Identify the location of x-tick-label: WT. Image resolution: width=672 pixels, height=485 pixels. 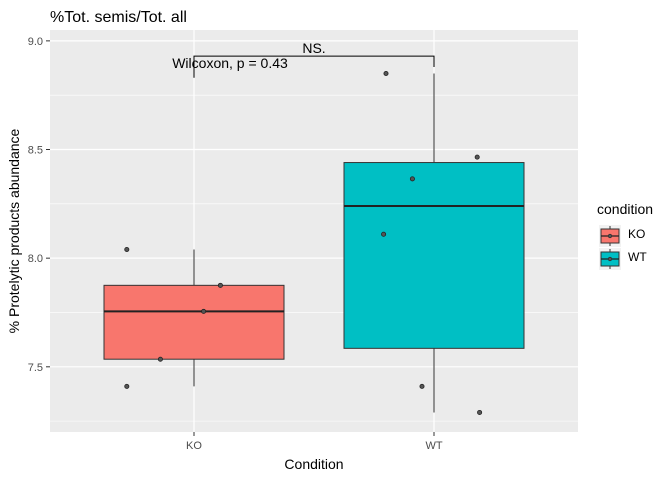
(433, 446).